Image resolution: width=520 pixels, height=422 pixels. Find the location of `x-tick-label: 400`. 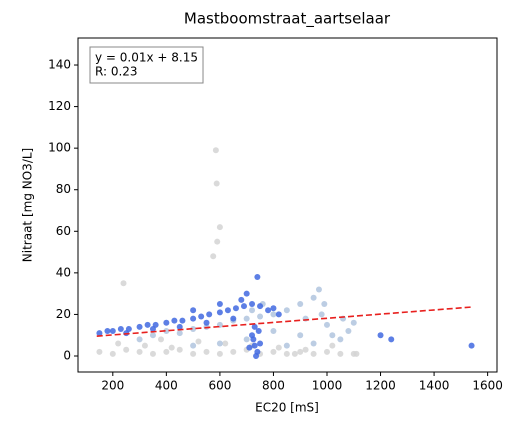

x-tick-label: 400 is located at coordinates (166, 386).